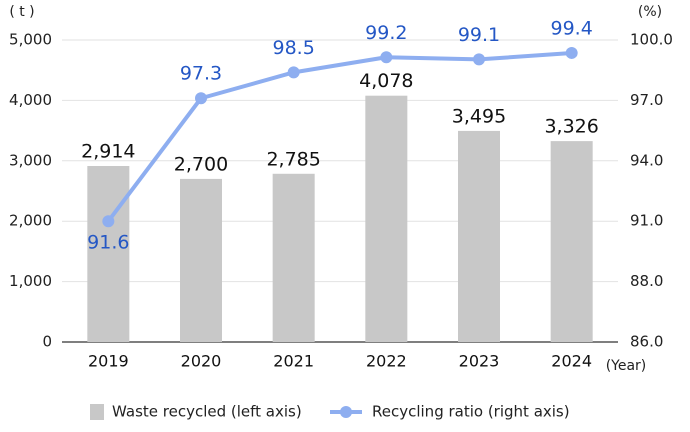 The image size is (690, 432). I want to click on left-tick-label: 3,000, so click(30, 160).